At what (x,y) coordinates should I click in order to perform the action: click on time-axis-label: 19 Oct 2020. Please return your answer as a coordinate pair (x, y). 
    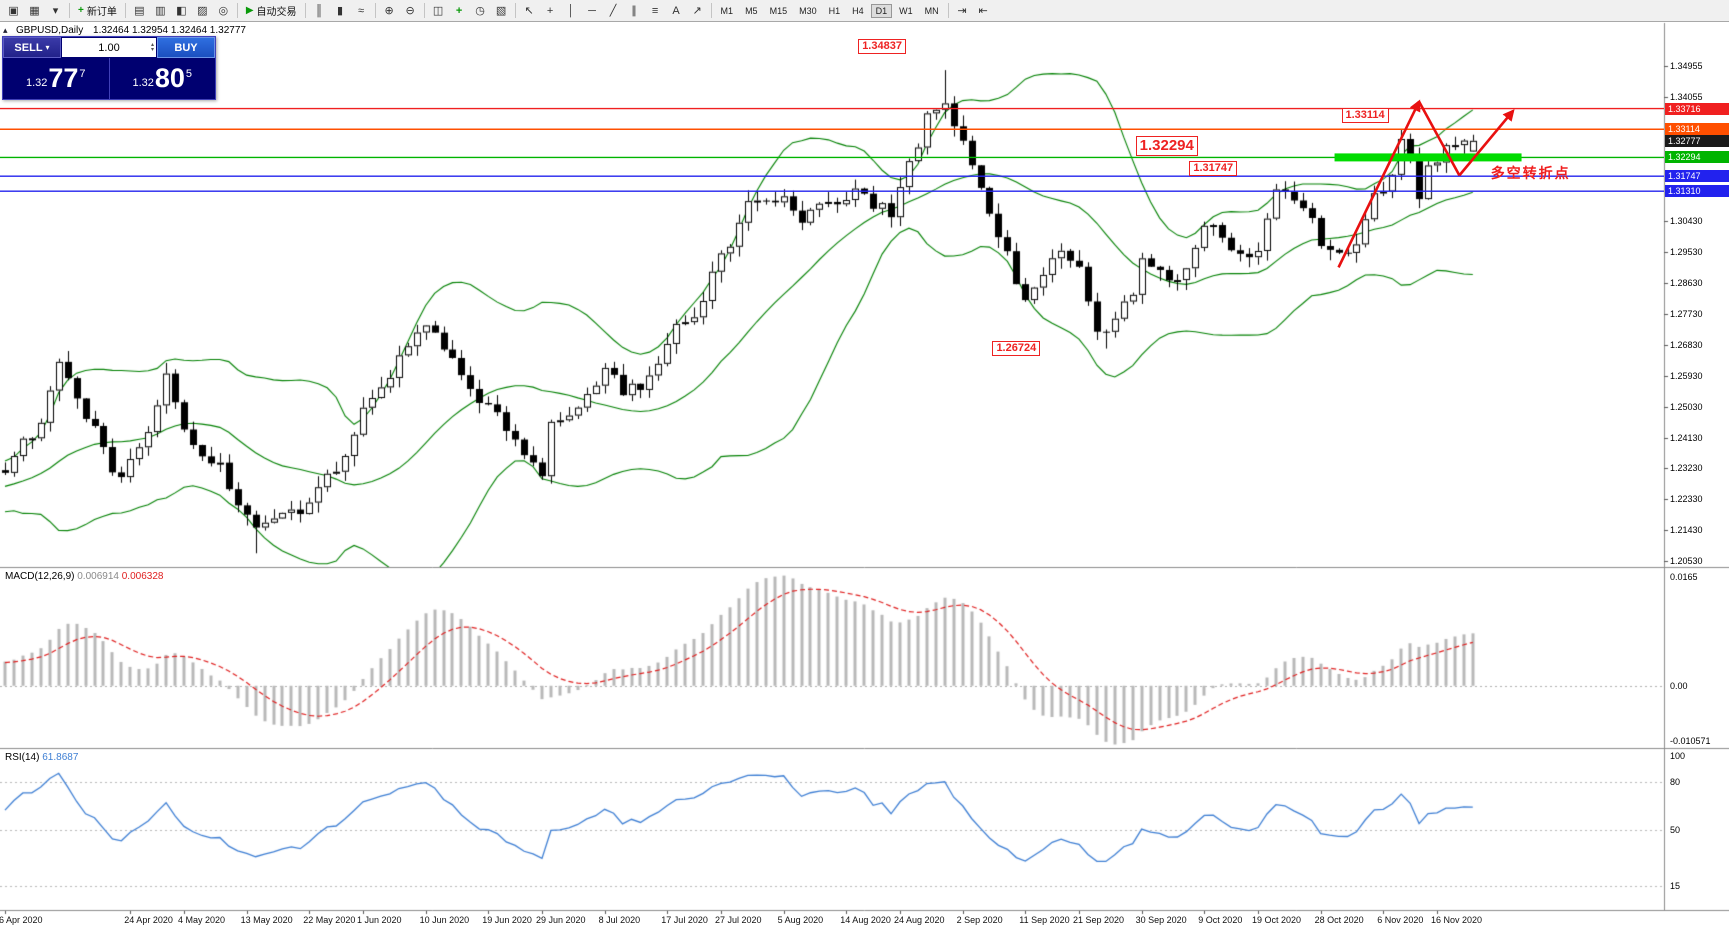
    Looking at the image, I should click on (1277, 920).